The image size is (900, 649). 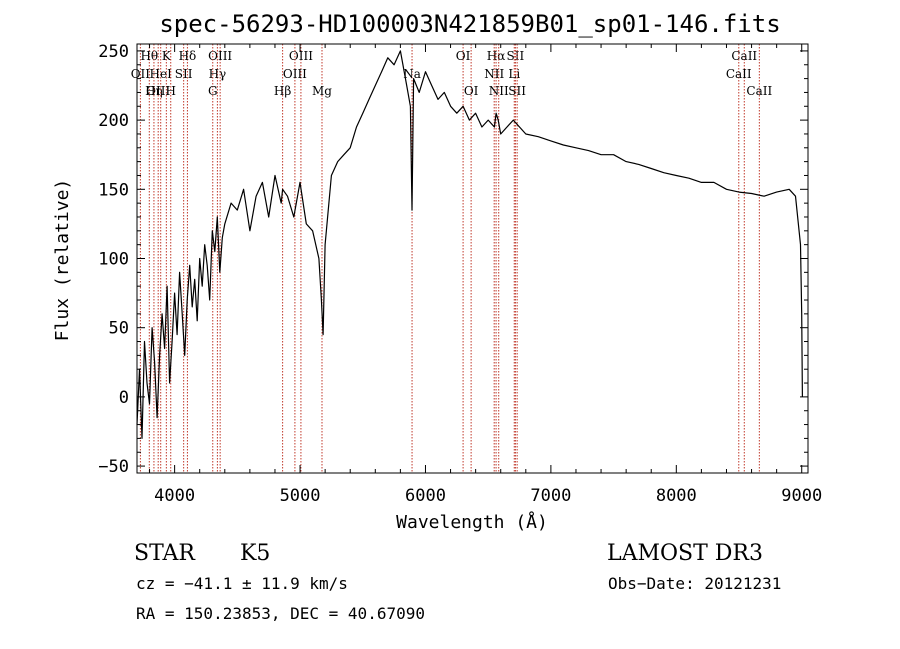 What do you see at coordinates (471, 91) in the screenshot?
I see `line-label-18: OI` at bounding box center [471, 91].